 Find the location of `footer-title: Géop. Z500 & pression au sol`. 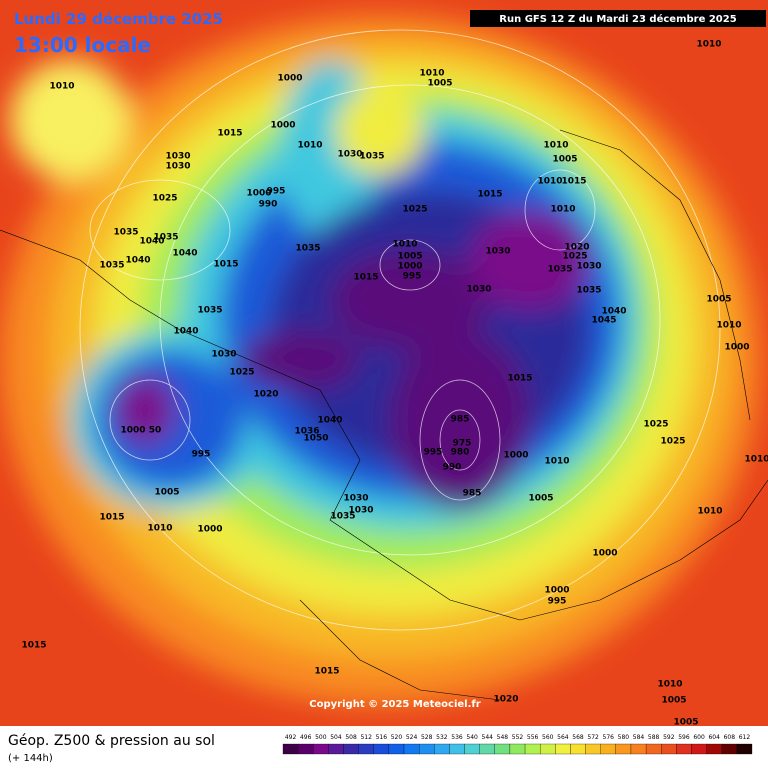

footer-title: Géop. Z500 & pression au sol is located at coordinates (111, 741).